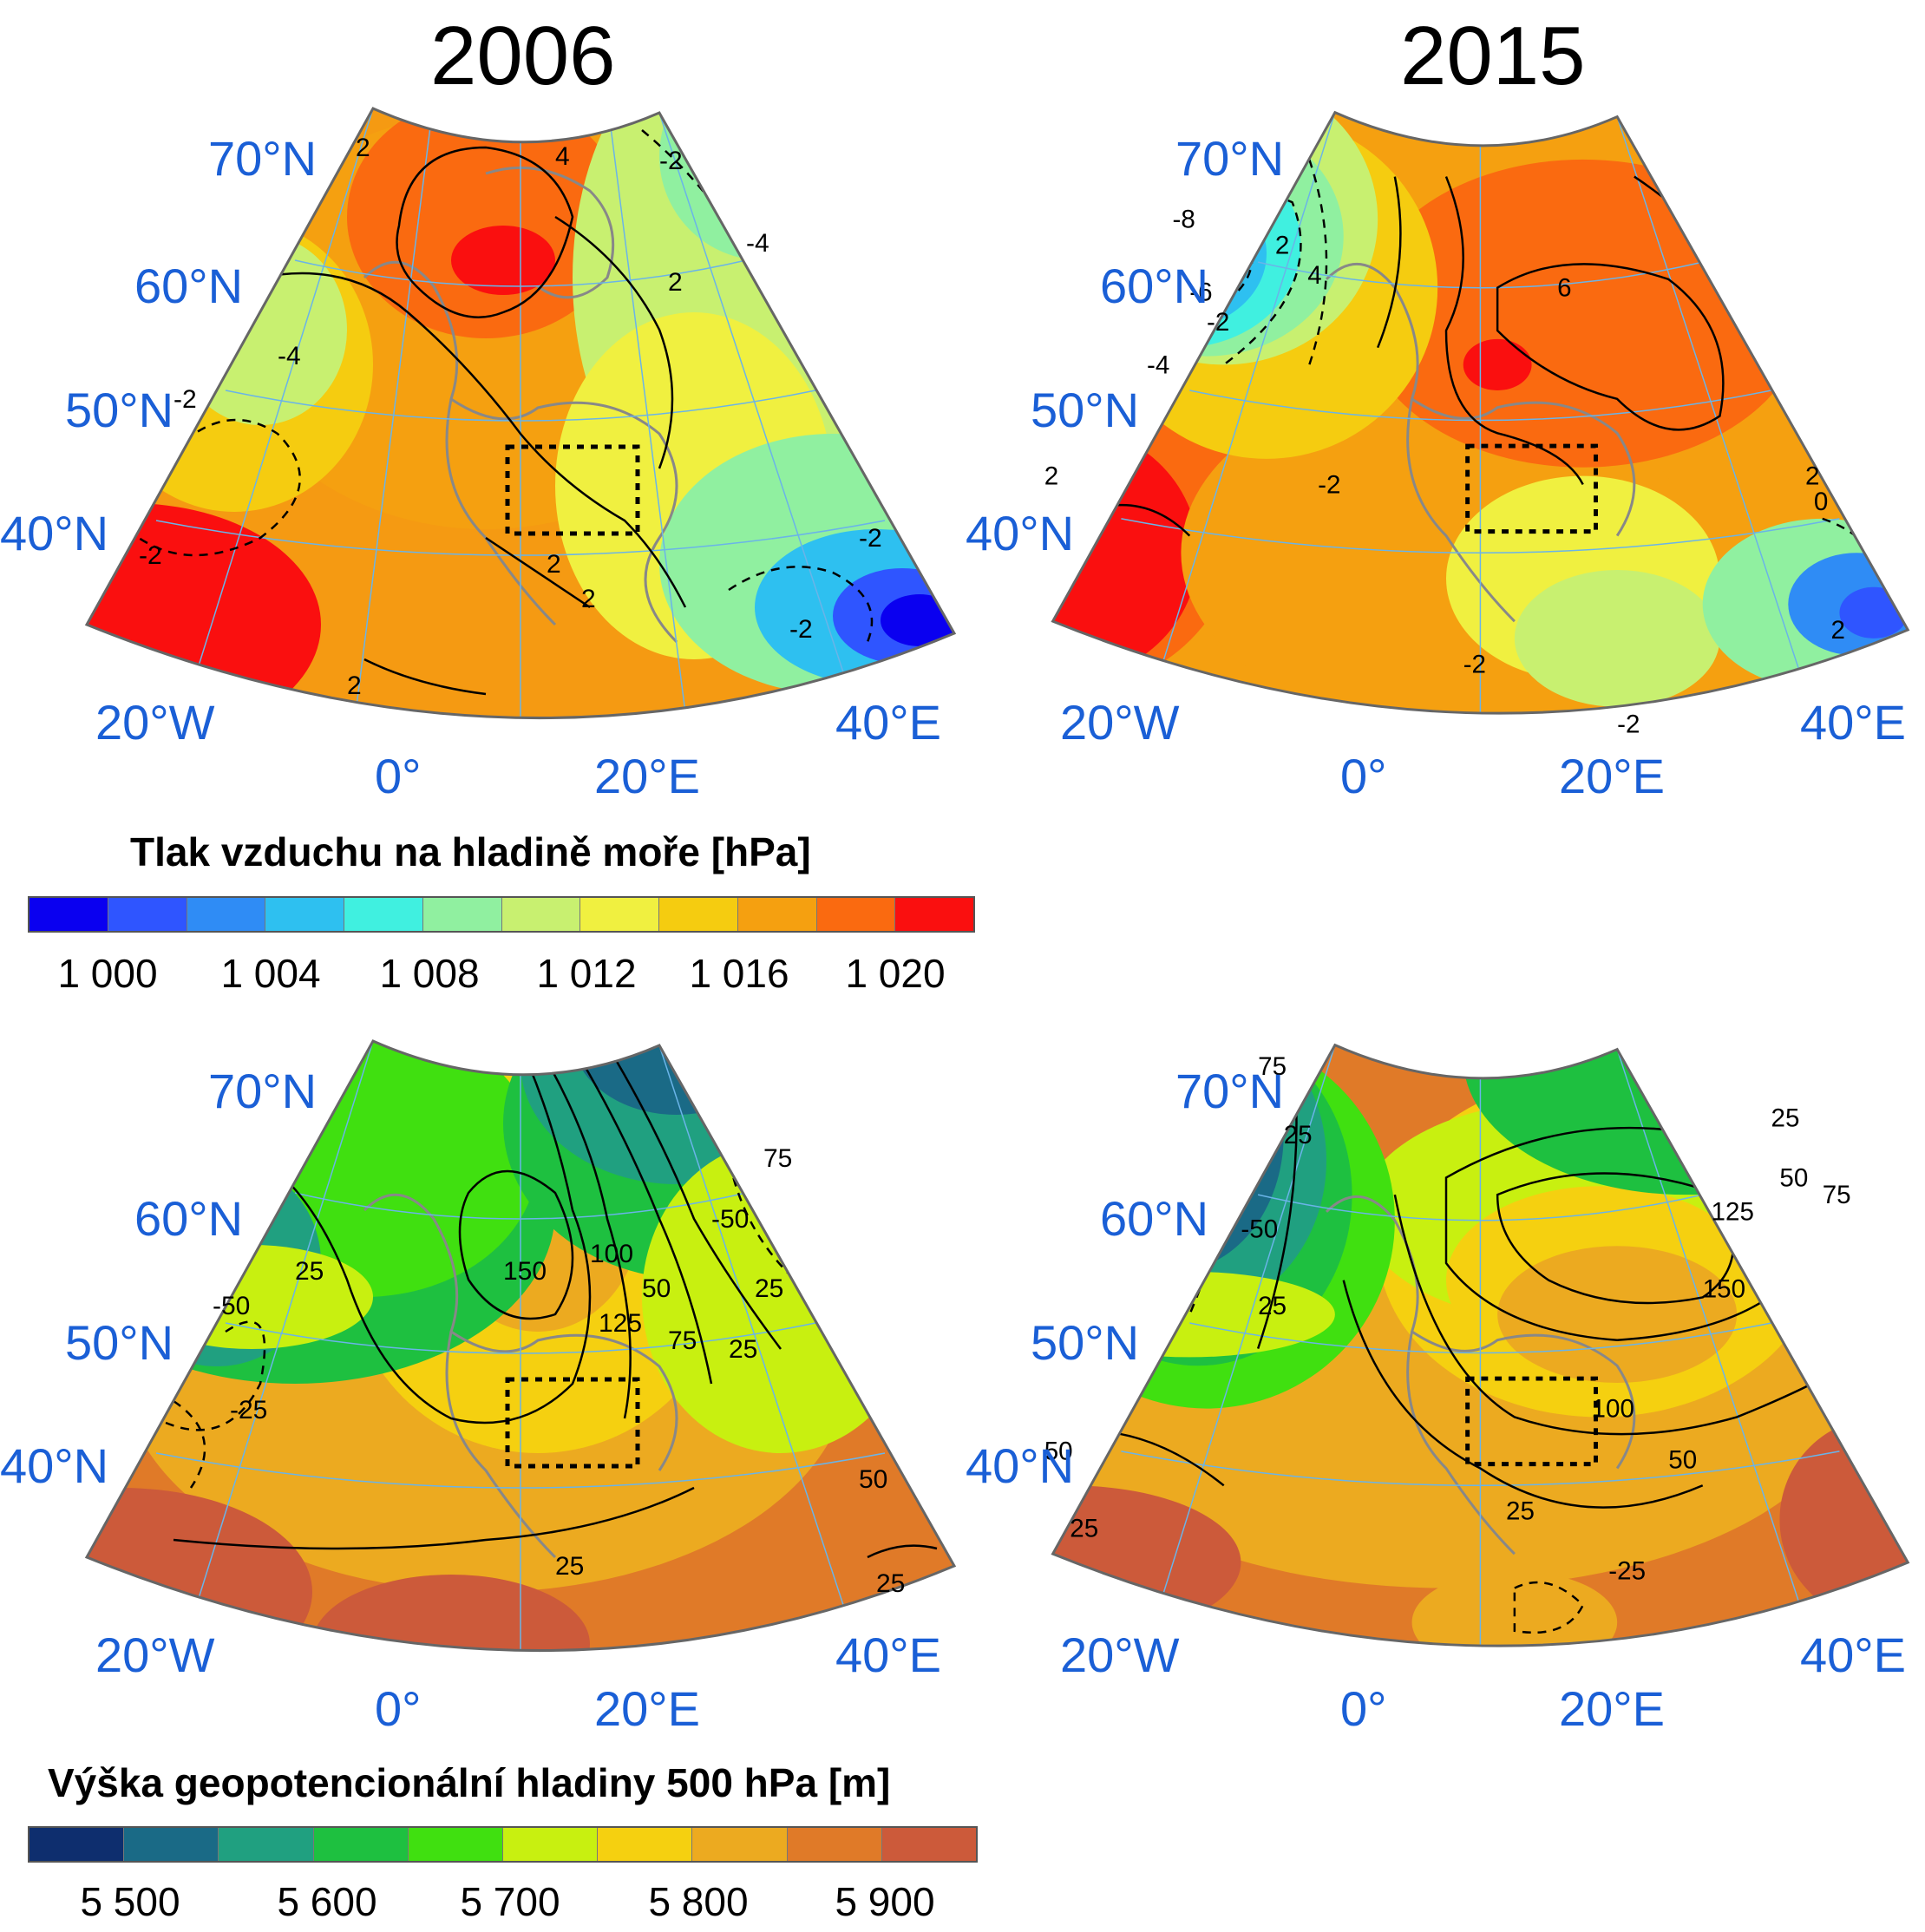 Image resolution: width=1925 pixels, height=1932 pixels. I want to click on panel-title-2015: 2015, so click(1493, 56).